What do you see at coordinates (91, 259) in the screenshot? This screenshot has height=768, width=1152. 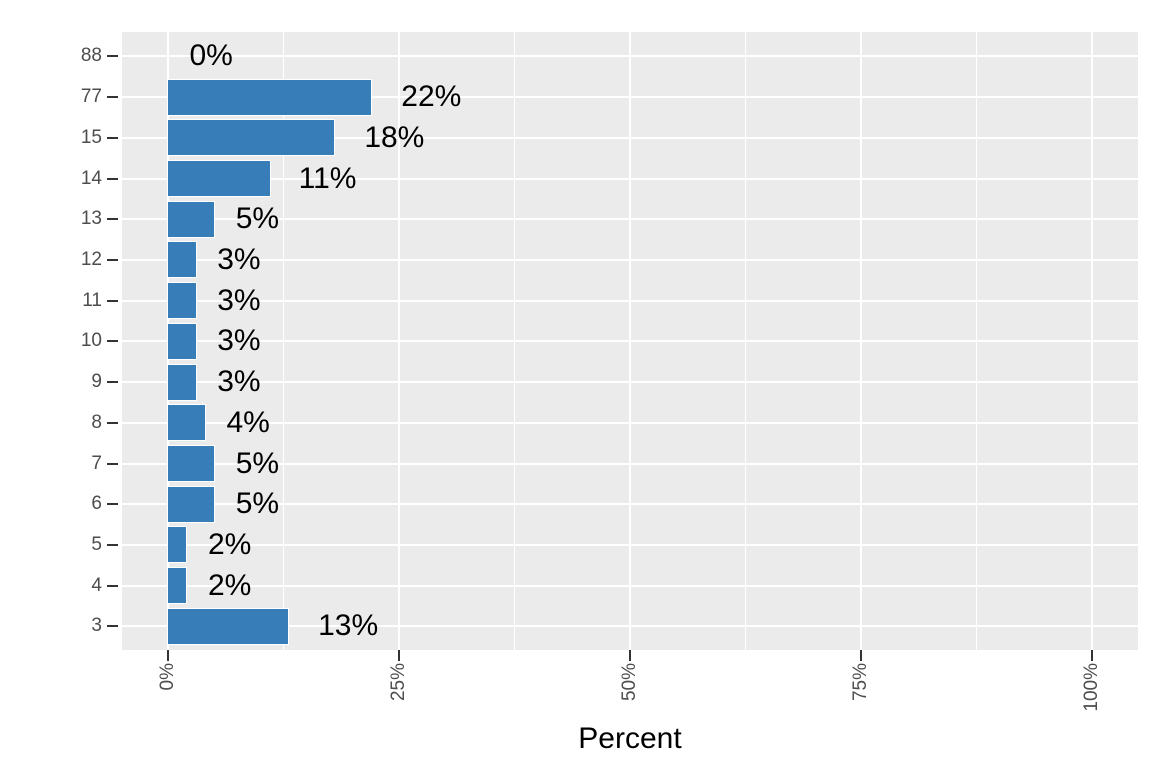 I see `y-axis-label: 12` at bounding box center [91, 259].